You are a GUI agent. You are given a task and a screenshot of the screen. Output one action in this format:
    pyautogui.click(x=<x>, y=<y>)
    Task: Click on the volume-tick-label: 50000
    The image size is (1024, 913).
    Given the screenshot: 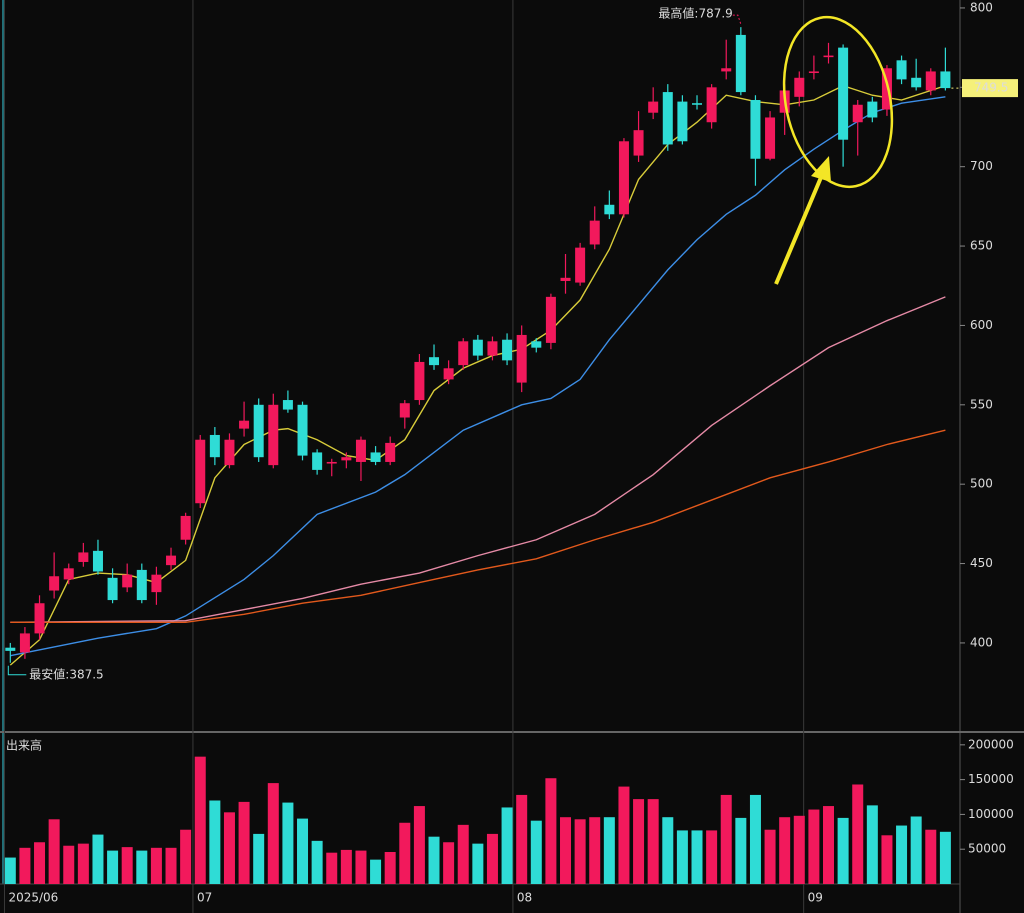 What is the action you would take?
    pyautogui.click(x=987, y=849)
    